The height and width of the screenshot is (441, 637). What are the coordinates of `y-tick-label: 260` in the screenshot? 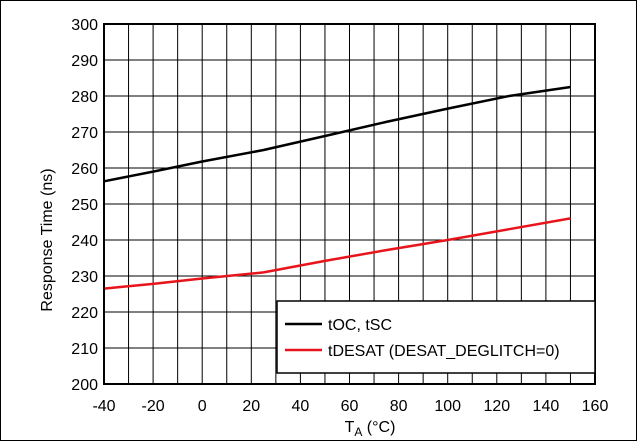 It's located at (84, 169).